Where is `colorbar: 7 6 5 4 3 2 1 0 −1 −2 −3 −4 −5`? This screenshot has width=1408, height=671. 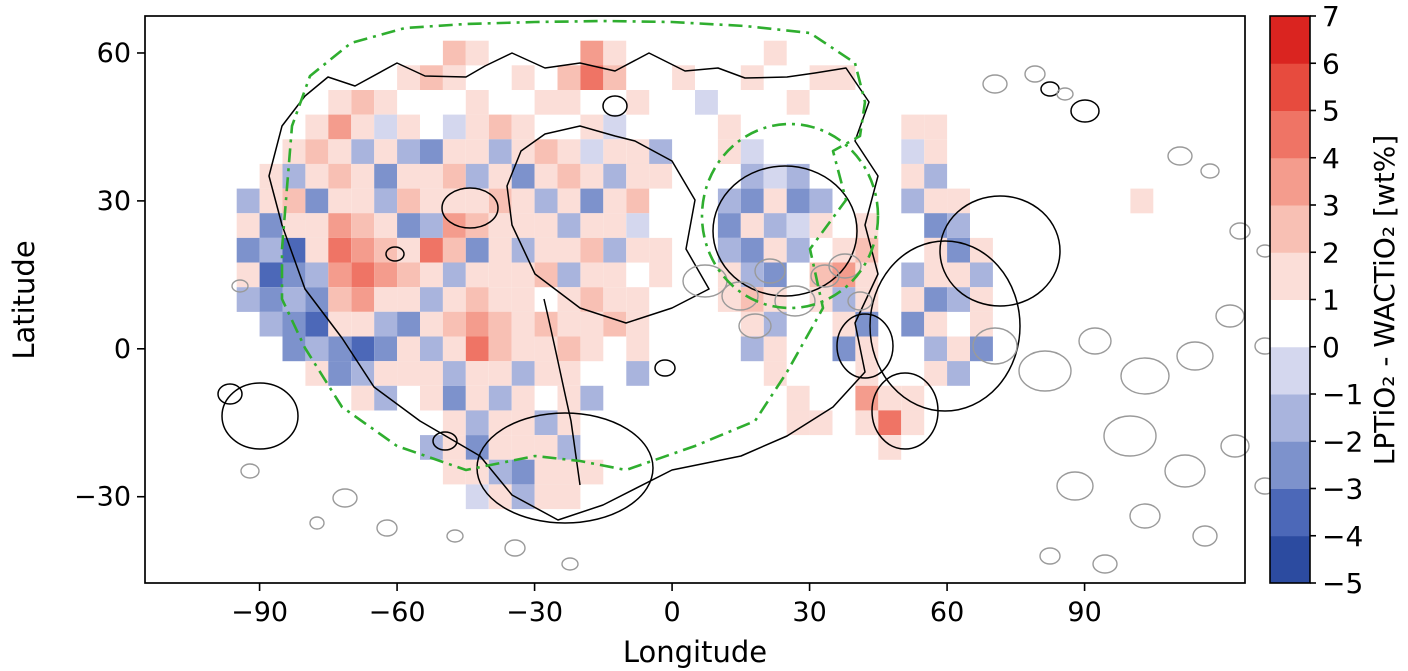 colorbar: 7 6 5 4 3 2 1 0 −1 −2 −3 −4 −5 is located at coordinates (1316, 300).